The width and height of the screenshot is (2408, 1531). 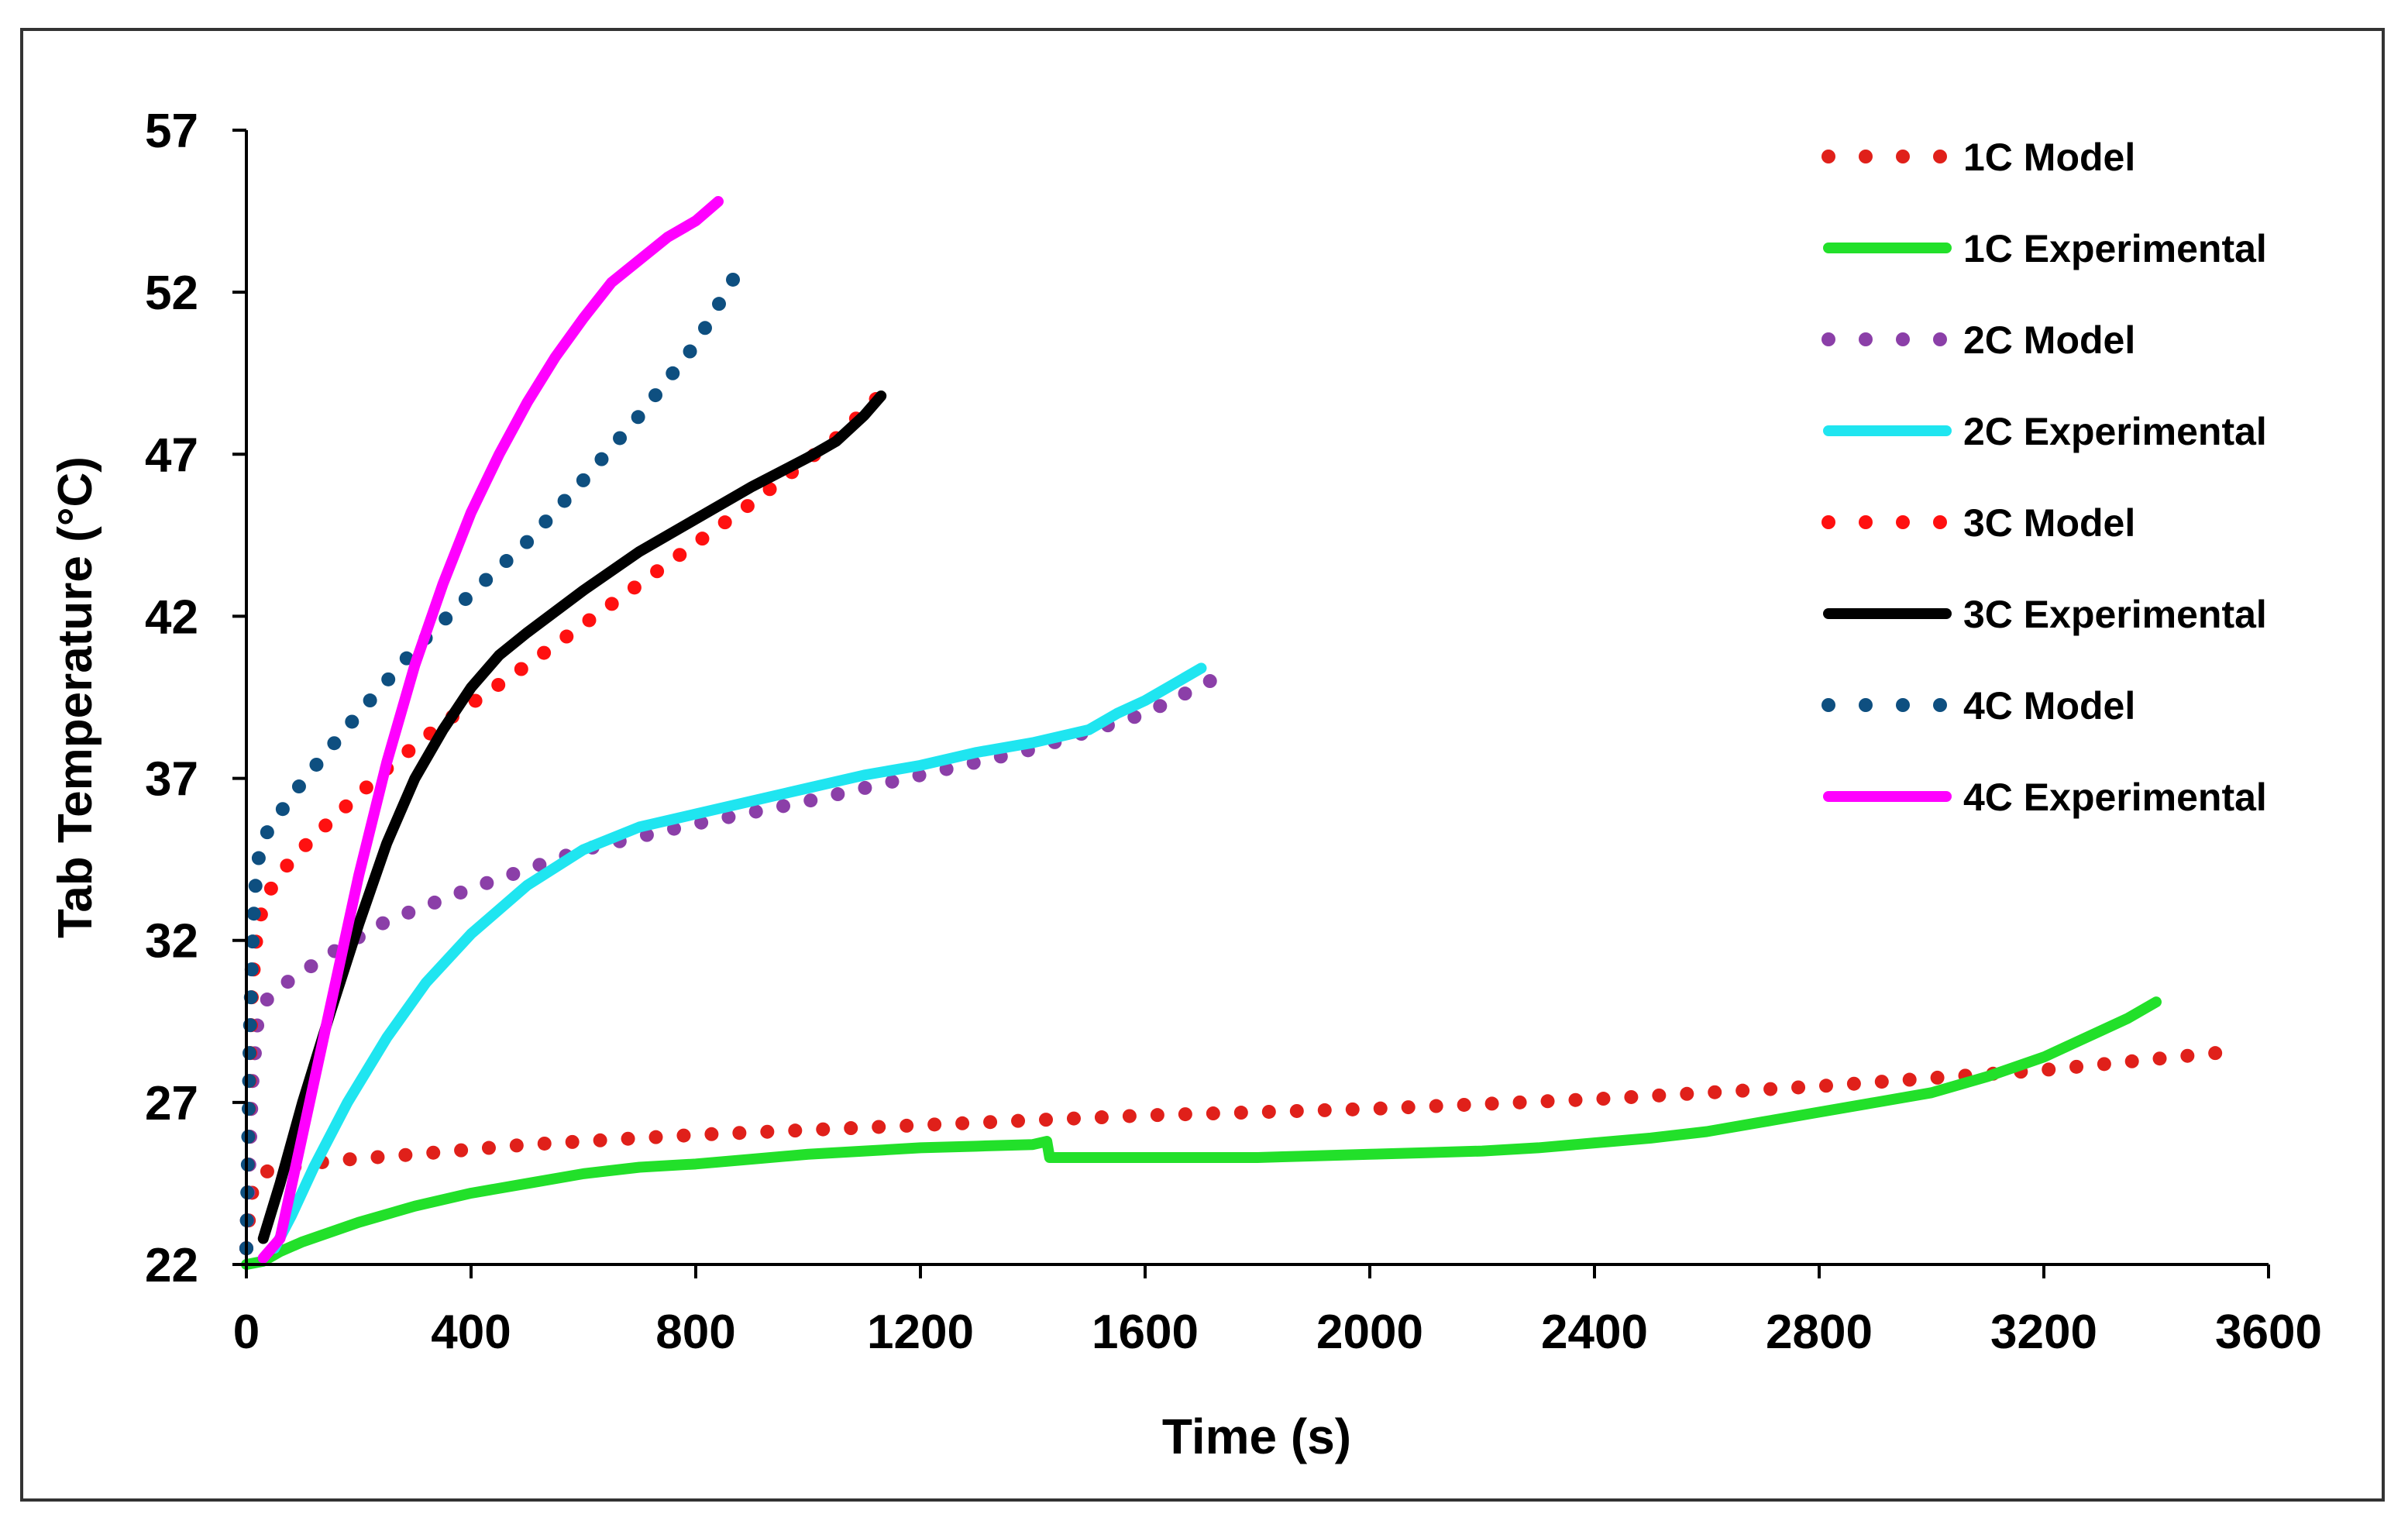 I want to click on series-4c-experimental, so click(x=490, y=730).